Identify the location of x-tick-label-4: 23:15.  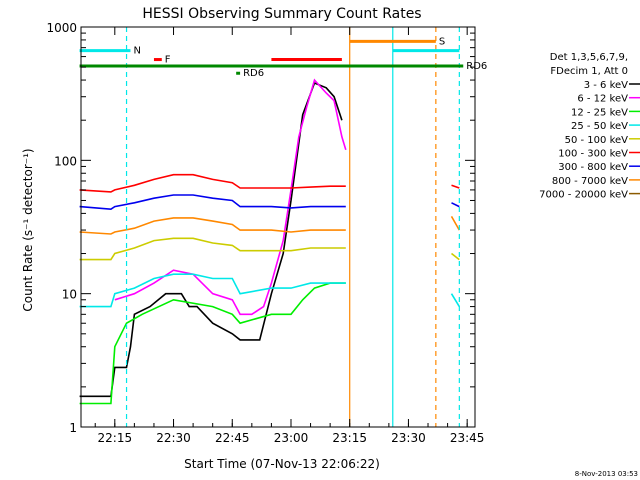
(349, 438).